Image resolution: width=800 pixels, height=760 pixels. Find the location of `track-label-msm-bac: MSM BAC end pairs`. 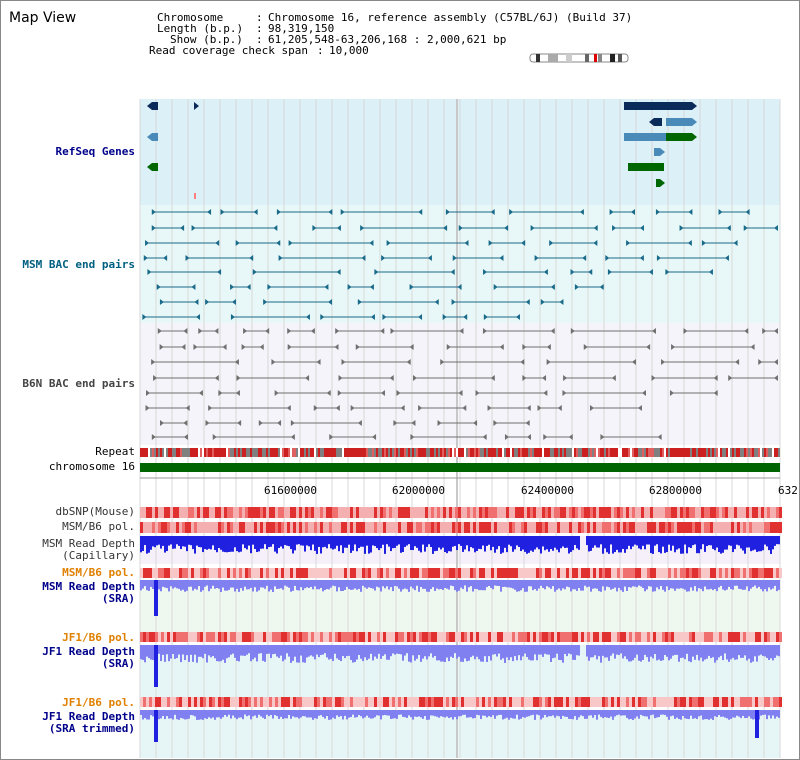

track-label-msm-bac: MSM BAC end pairs is located at coordinates (78, 264).